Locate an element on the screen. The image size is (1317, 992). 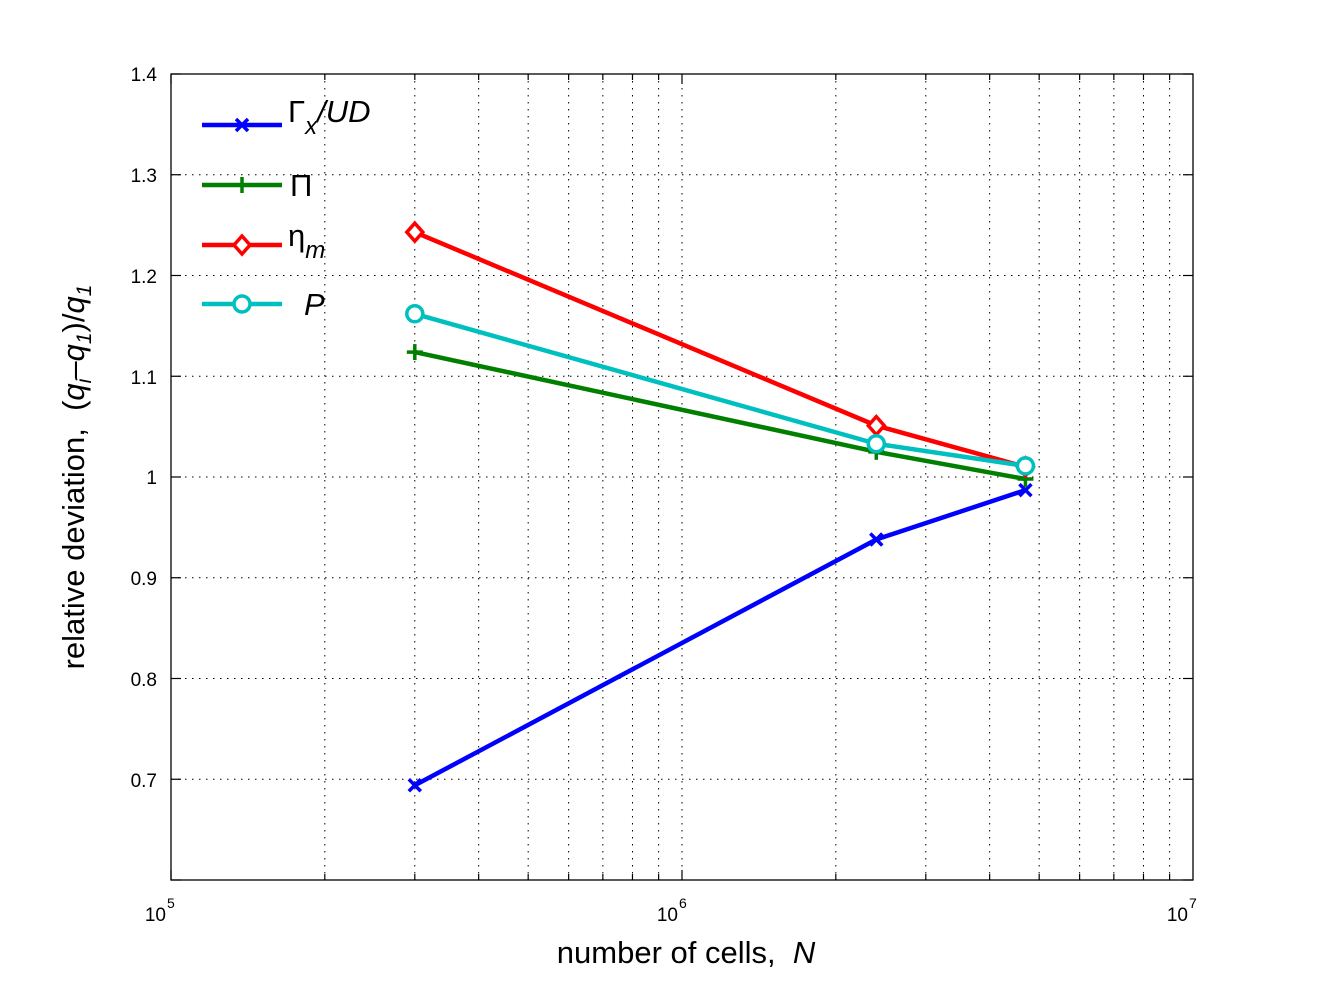
y-tick-label: 1 is located at coordinates (151, 478).